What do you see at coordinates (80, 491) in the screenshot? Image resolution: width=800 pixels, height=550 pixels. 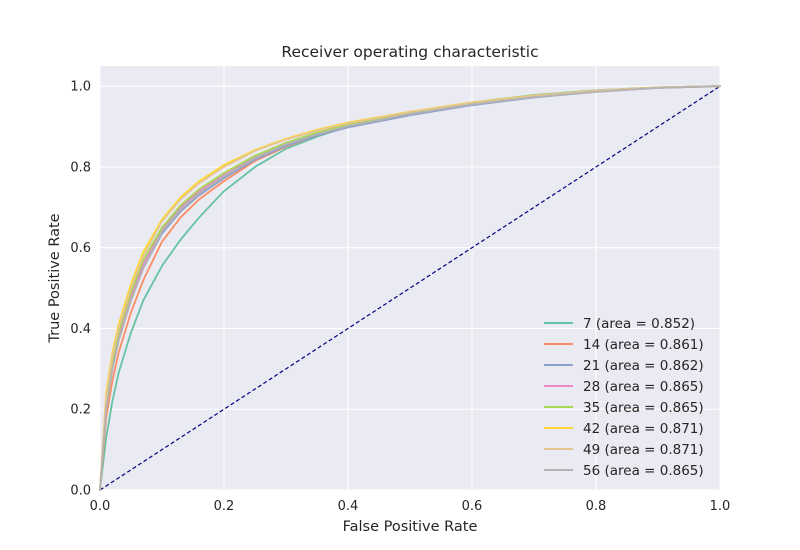 I see `y-tick-label: 0.0` at bounding box center [80, 491].